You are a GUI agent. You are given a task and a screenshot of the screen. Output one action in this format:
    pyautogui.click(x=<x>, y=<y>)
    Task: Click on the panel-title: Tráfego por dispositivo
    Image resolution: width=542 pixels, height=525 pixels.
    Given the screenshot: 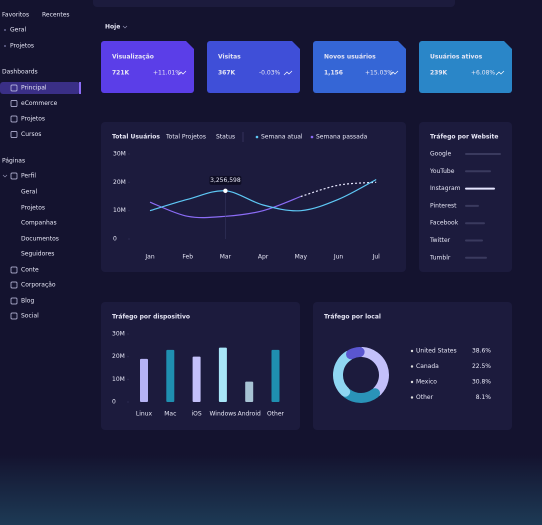 What is the action you would take?
    pyautogui.click(x=151, y=317)
    